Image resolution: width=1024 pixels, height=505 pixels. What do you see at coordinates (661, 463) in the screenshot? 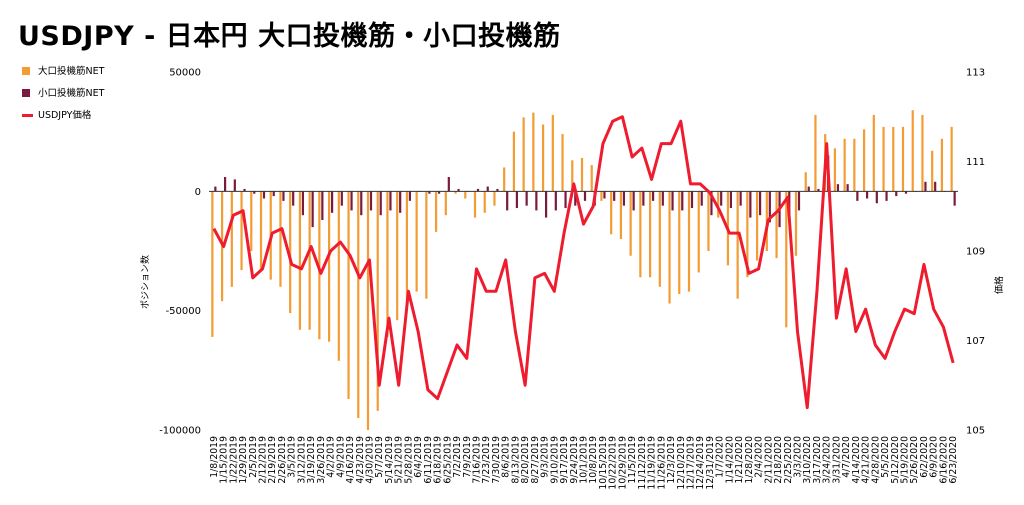
I see `x-tick-label: 11/26/2019` at bounding box center [661, 463].